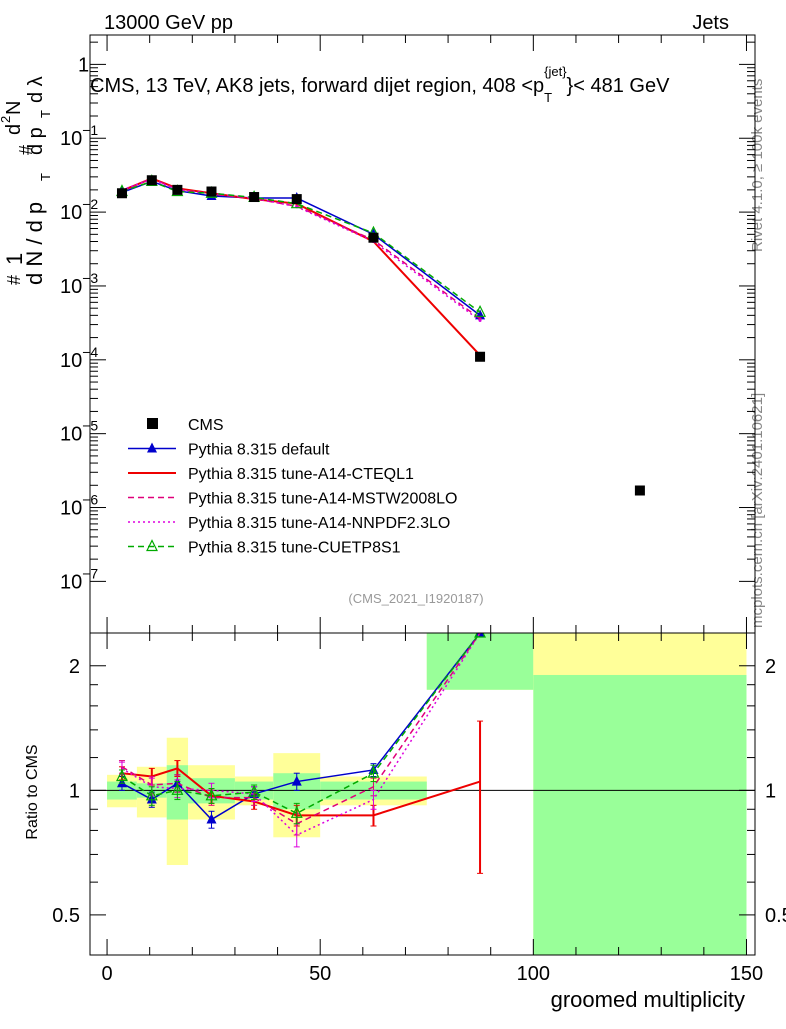 The width and height of the screenshot is (786, 1029). What do you see at coordinates (45, 114) in the screenshot?
I see `ylabel-dp-sub: T` at bounding box center [45, 114].